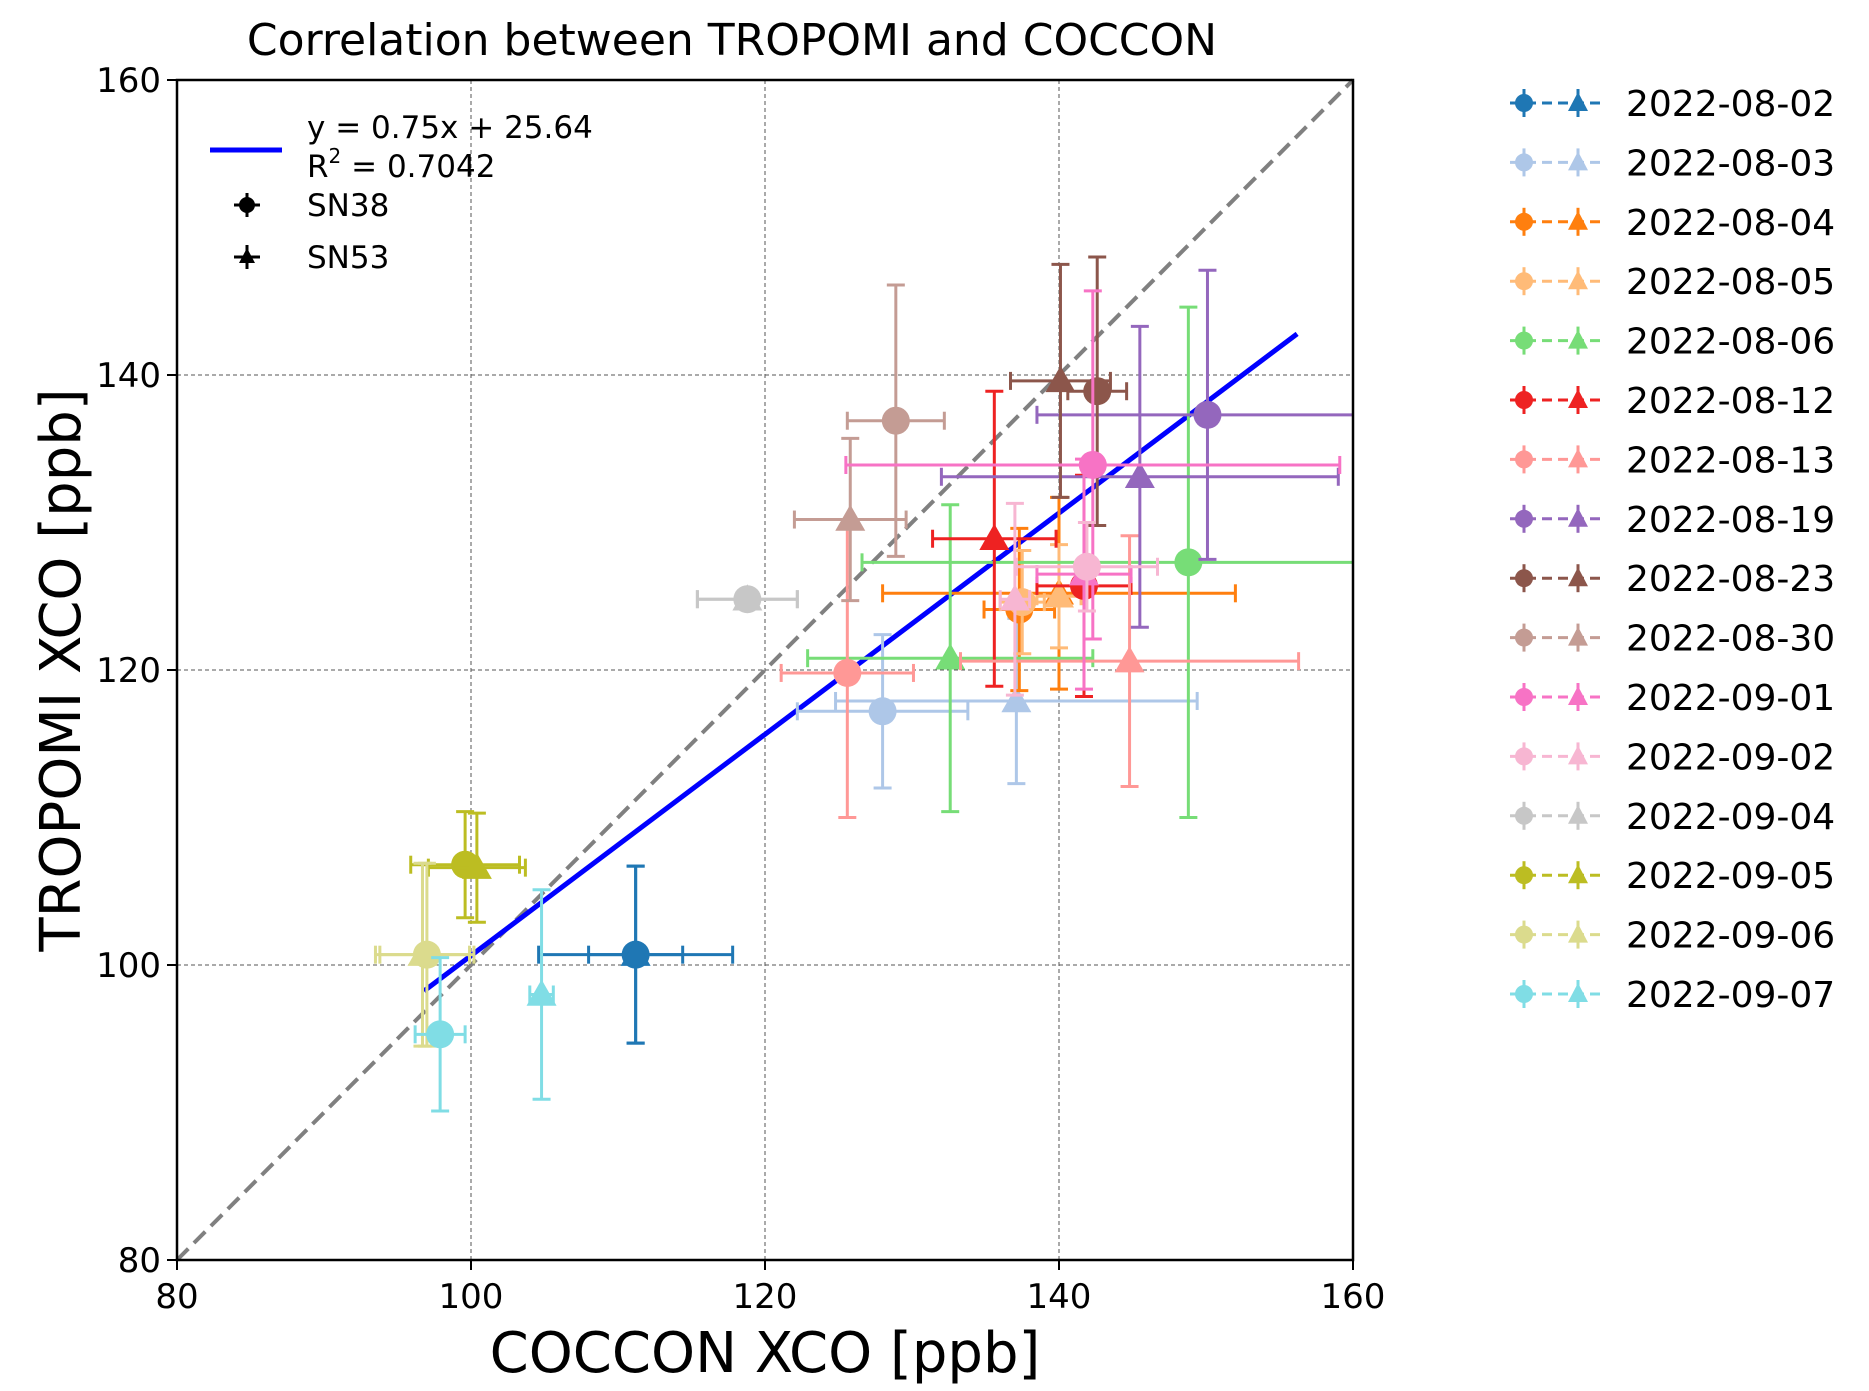  Describe the element at coordinates (1730, 817) in the screenshot. I see `legend-label: 2022-09-04` at that location.